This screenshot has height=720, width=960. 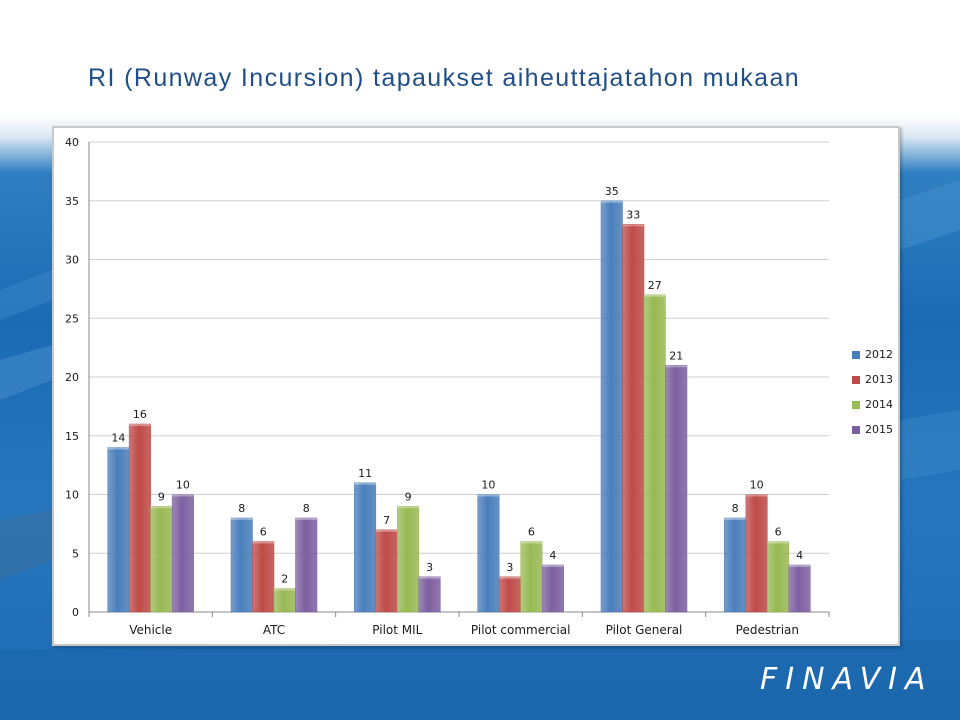 What do you see at coordinates (879, 379) in the screenshot?
I see `legend-label: 2013` at bounding box center [879, 379].